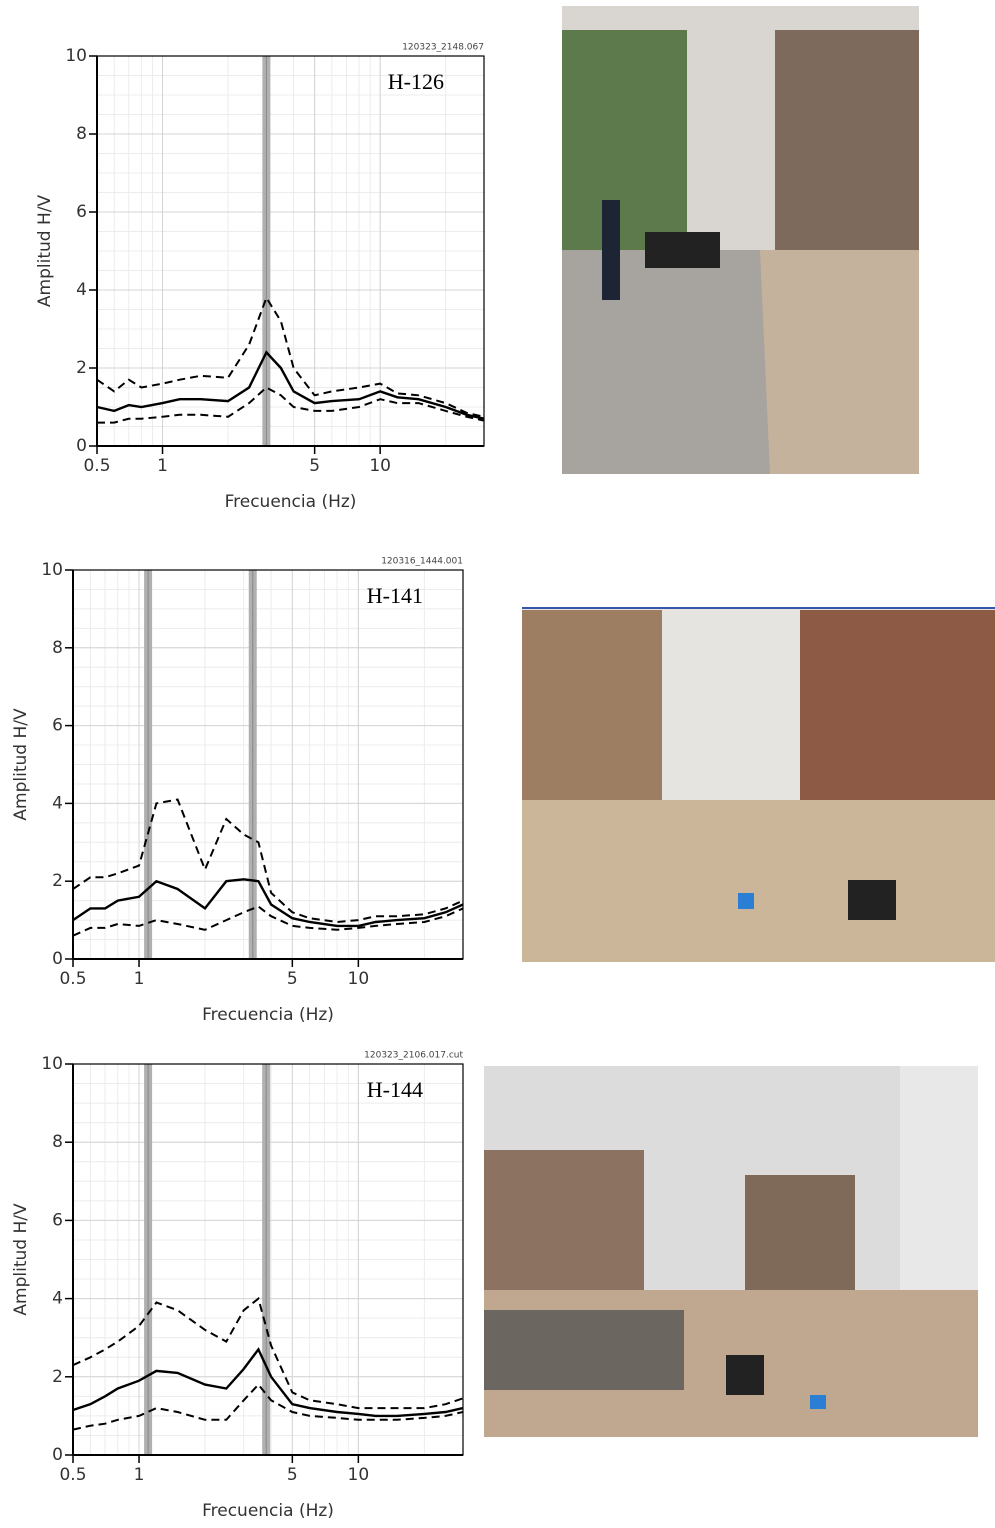  I want to click on site-label: H-126, so click(416, 81).